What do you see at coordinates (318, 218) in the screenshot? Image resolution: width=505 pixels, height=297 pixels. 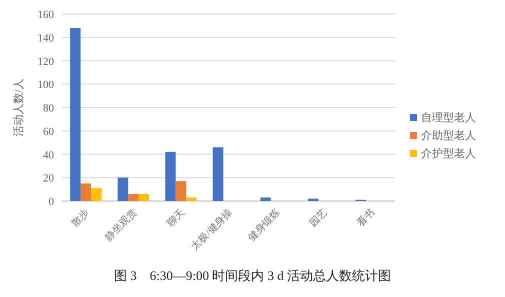 I see `x-tick-label: 园艺` at bounding box center [318, 218].